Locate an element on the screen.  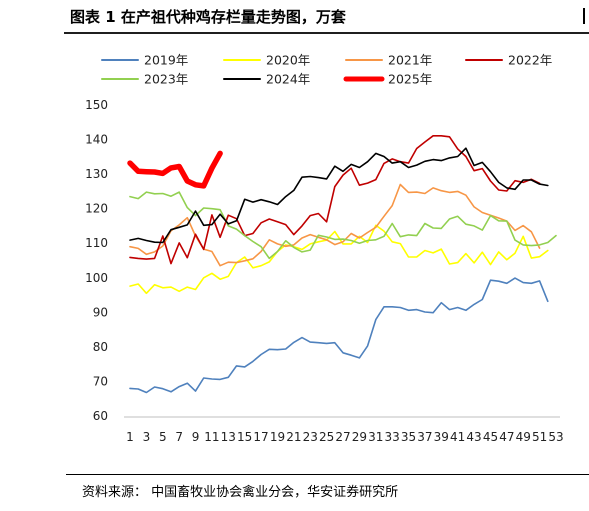
x-tick-label: 39 is located at coordinates (441, 437).